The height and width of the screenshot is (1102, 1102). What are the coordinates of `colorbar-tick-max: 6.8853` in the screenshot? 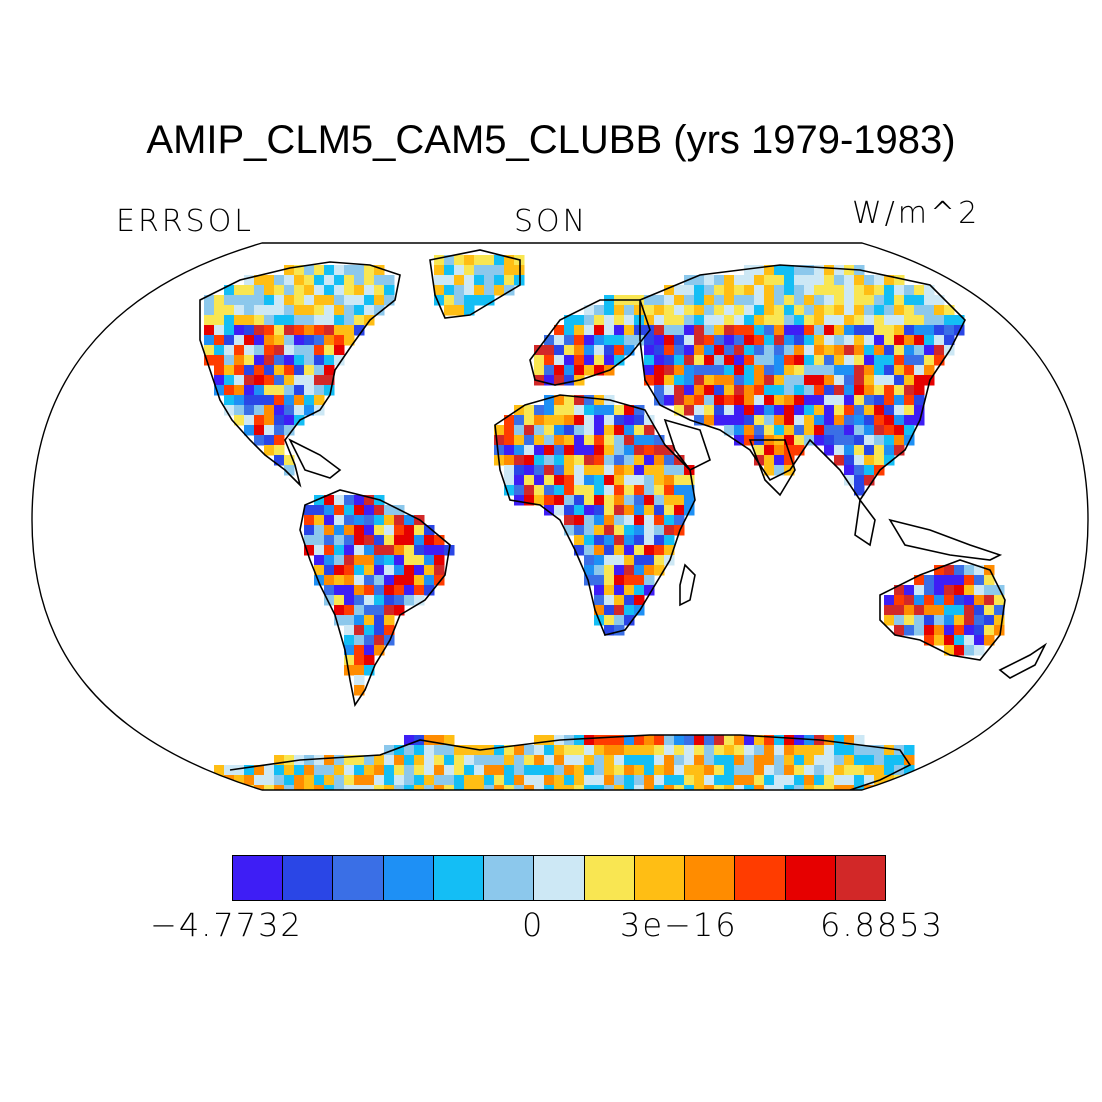 It's located at (882, 925).